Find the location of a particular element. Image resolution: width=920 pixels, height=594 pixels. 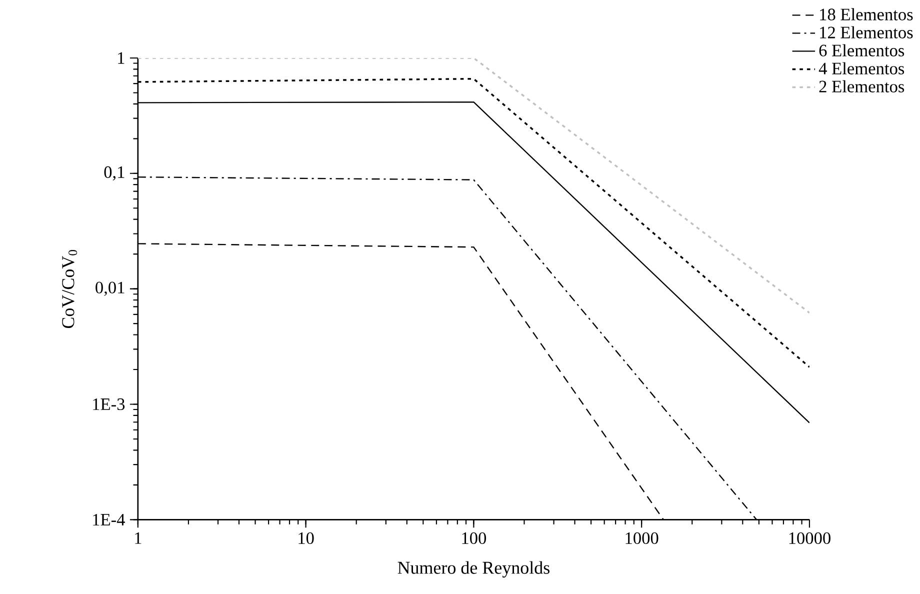

x-tick-label: 1000 is located at coordinates (642, 538).